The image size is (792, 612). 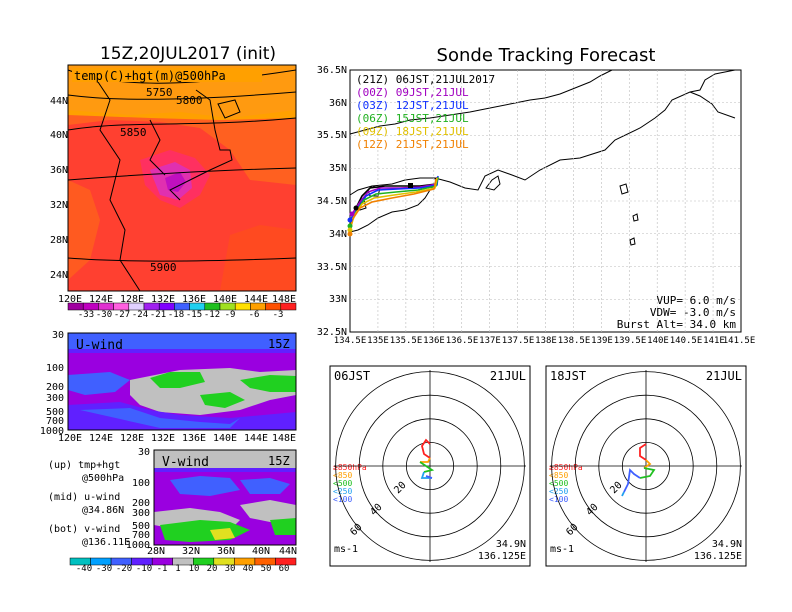 I want to click on lat-tick: 33.5N, so click(x=332, y=267).